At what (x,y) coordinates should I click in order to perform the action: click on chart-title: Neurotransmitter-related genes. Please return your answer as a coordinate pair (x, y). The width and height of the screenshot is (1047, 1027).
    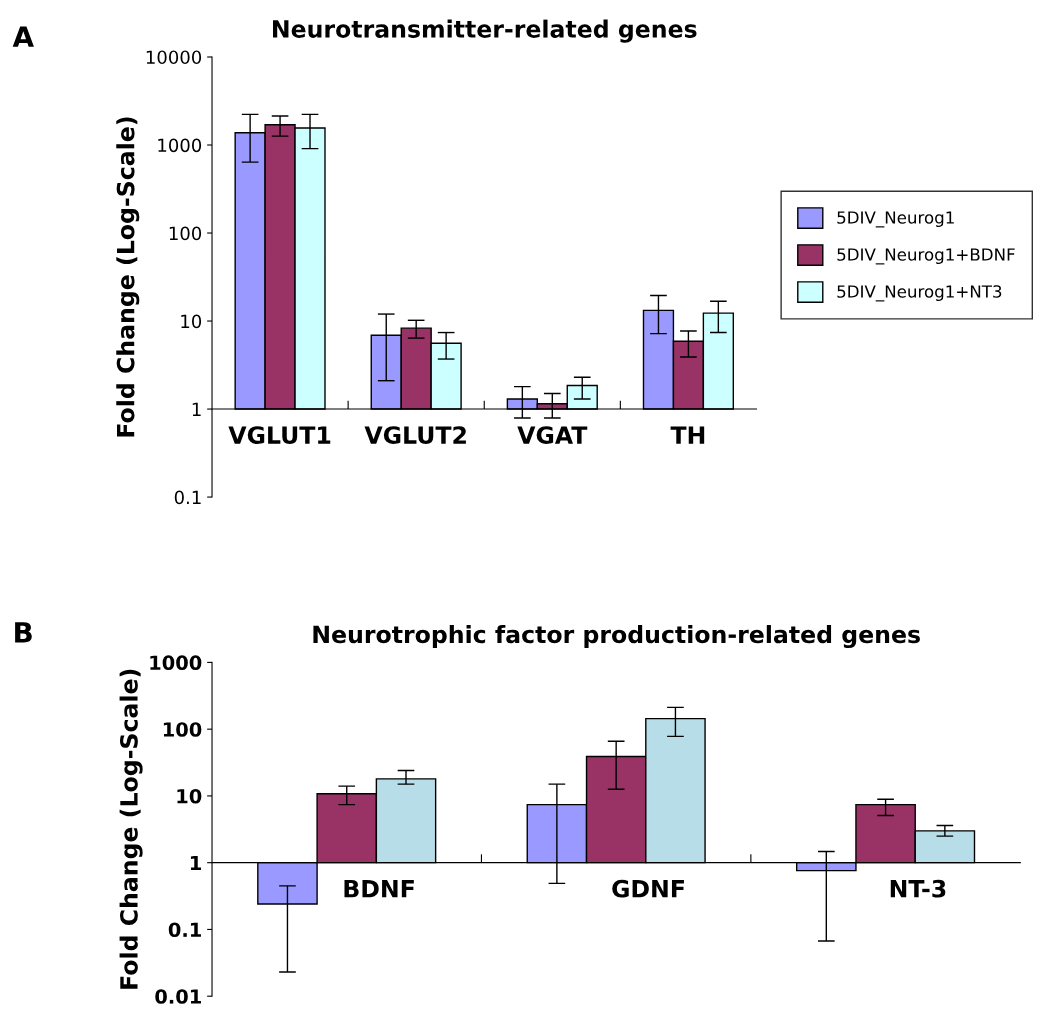
    Looking at the image, I should click on (485, 31).